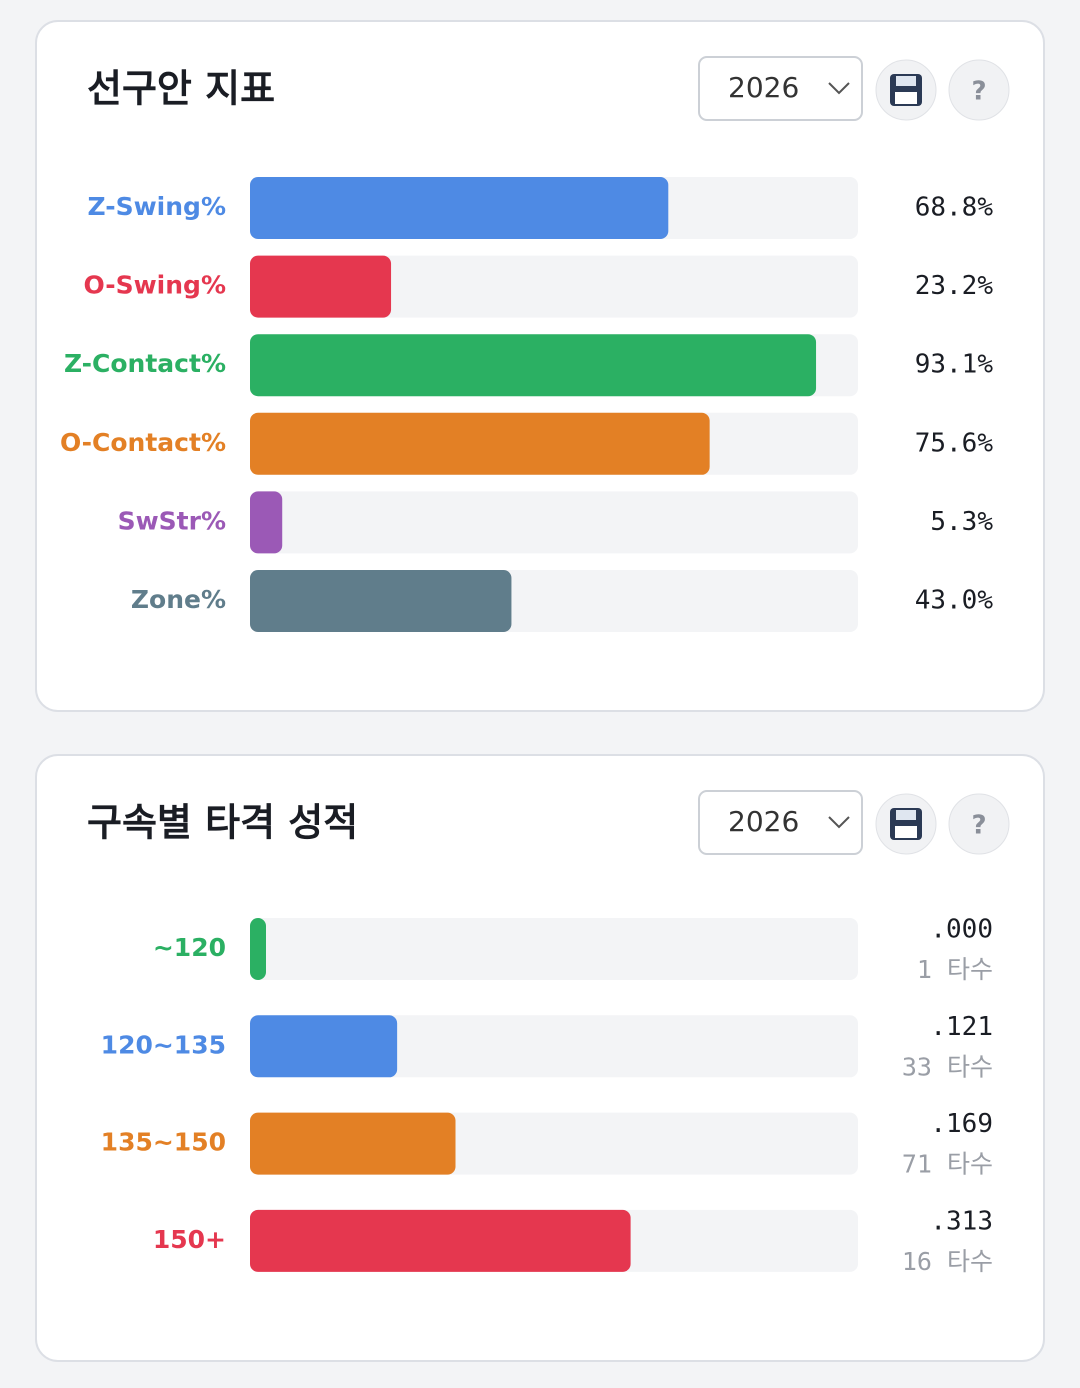  Describe the element at coordinates (157, 206) in the screenshot. I see `category-label: Z-Swing%` at that location.